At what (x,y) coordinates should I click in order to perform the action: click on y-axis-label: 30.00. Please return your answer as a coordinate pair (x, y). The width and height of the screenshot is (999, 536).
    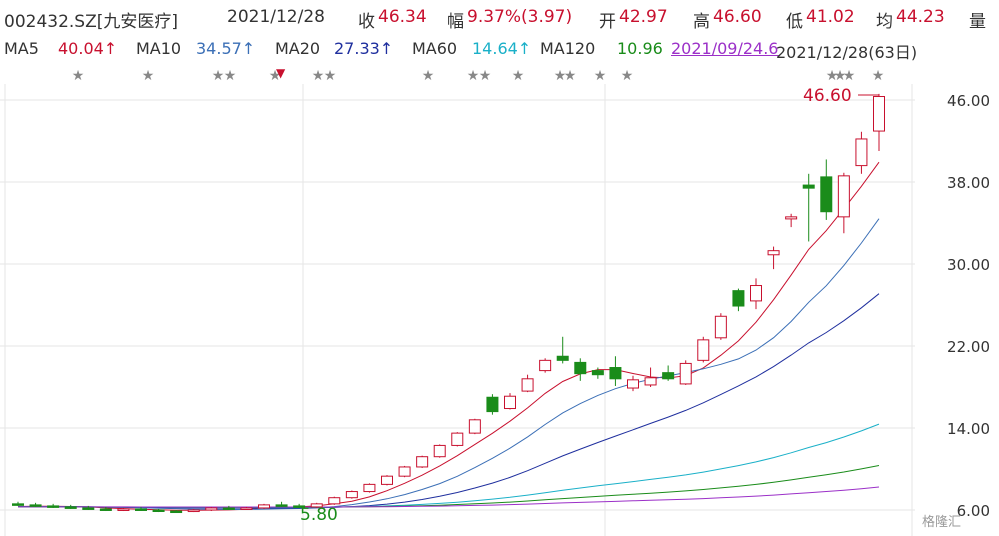
    Looking at the image, I should click on (968, 265).